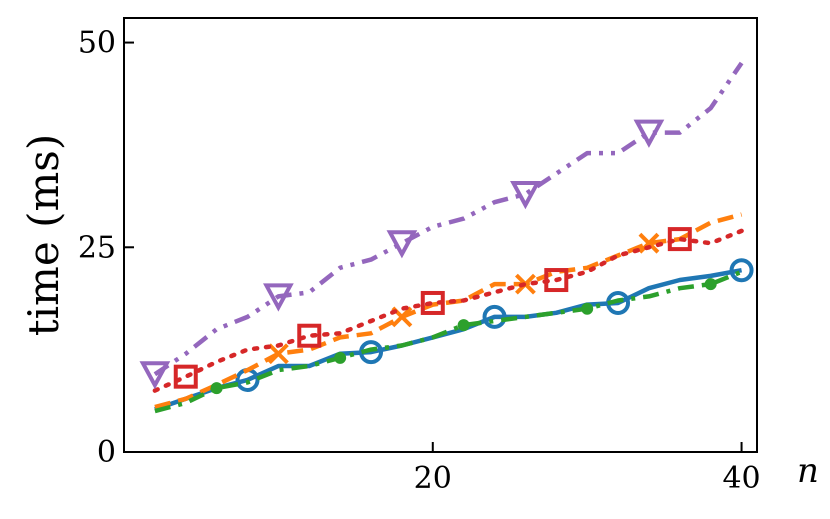 This screenshot has height=519, width=830. What do you see at coordinates (433, 478) in the screenshot?
I see `x-tick-label: 20` at bounding box center [433, 478].